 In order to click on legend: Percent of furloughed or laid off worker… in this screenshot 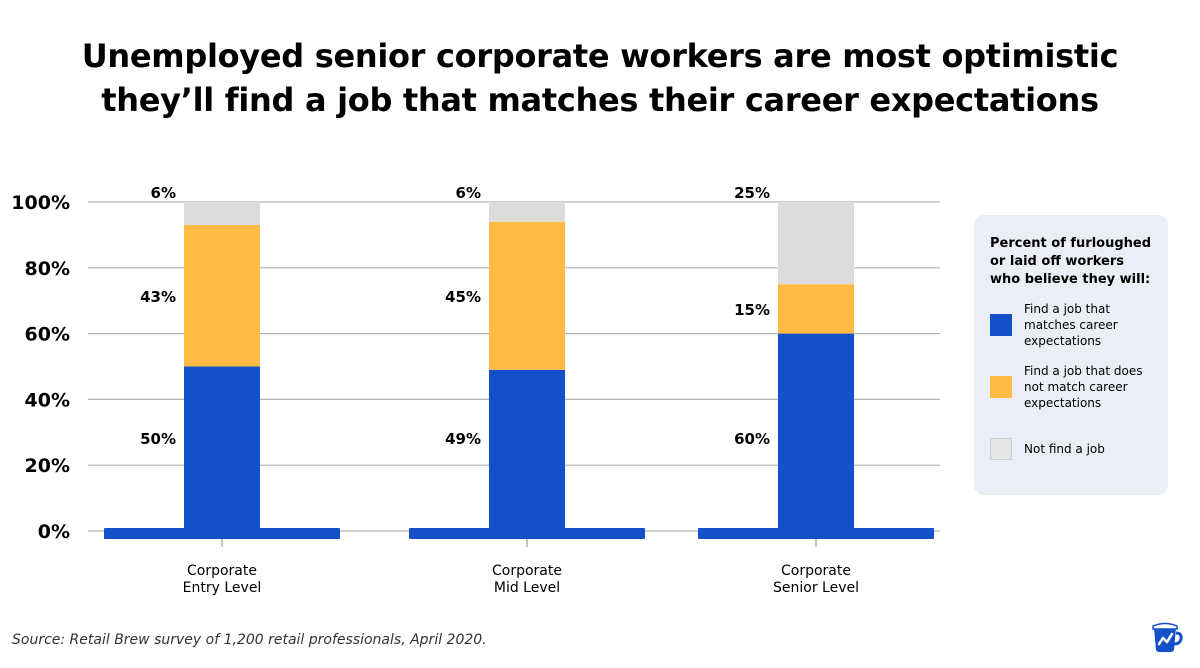, I will do `click(1071, 355)`.